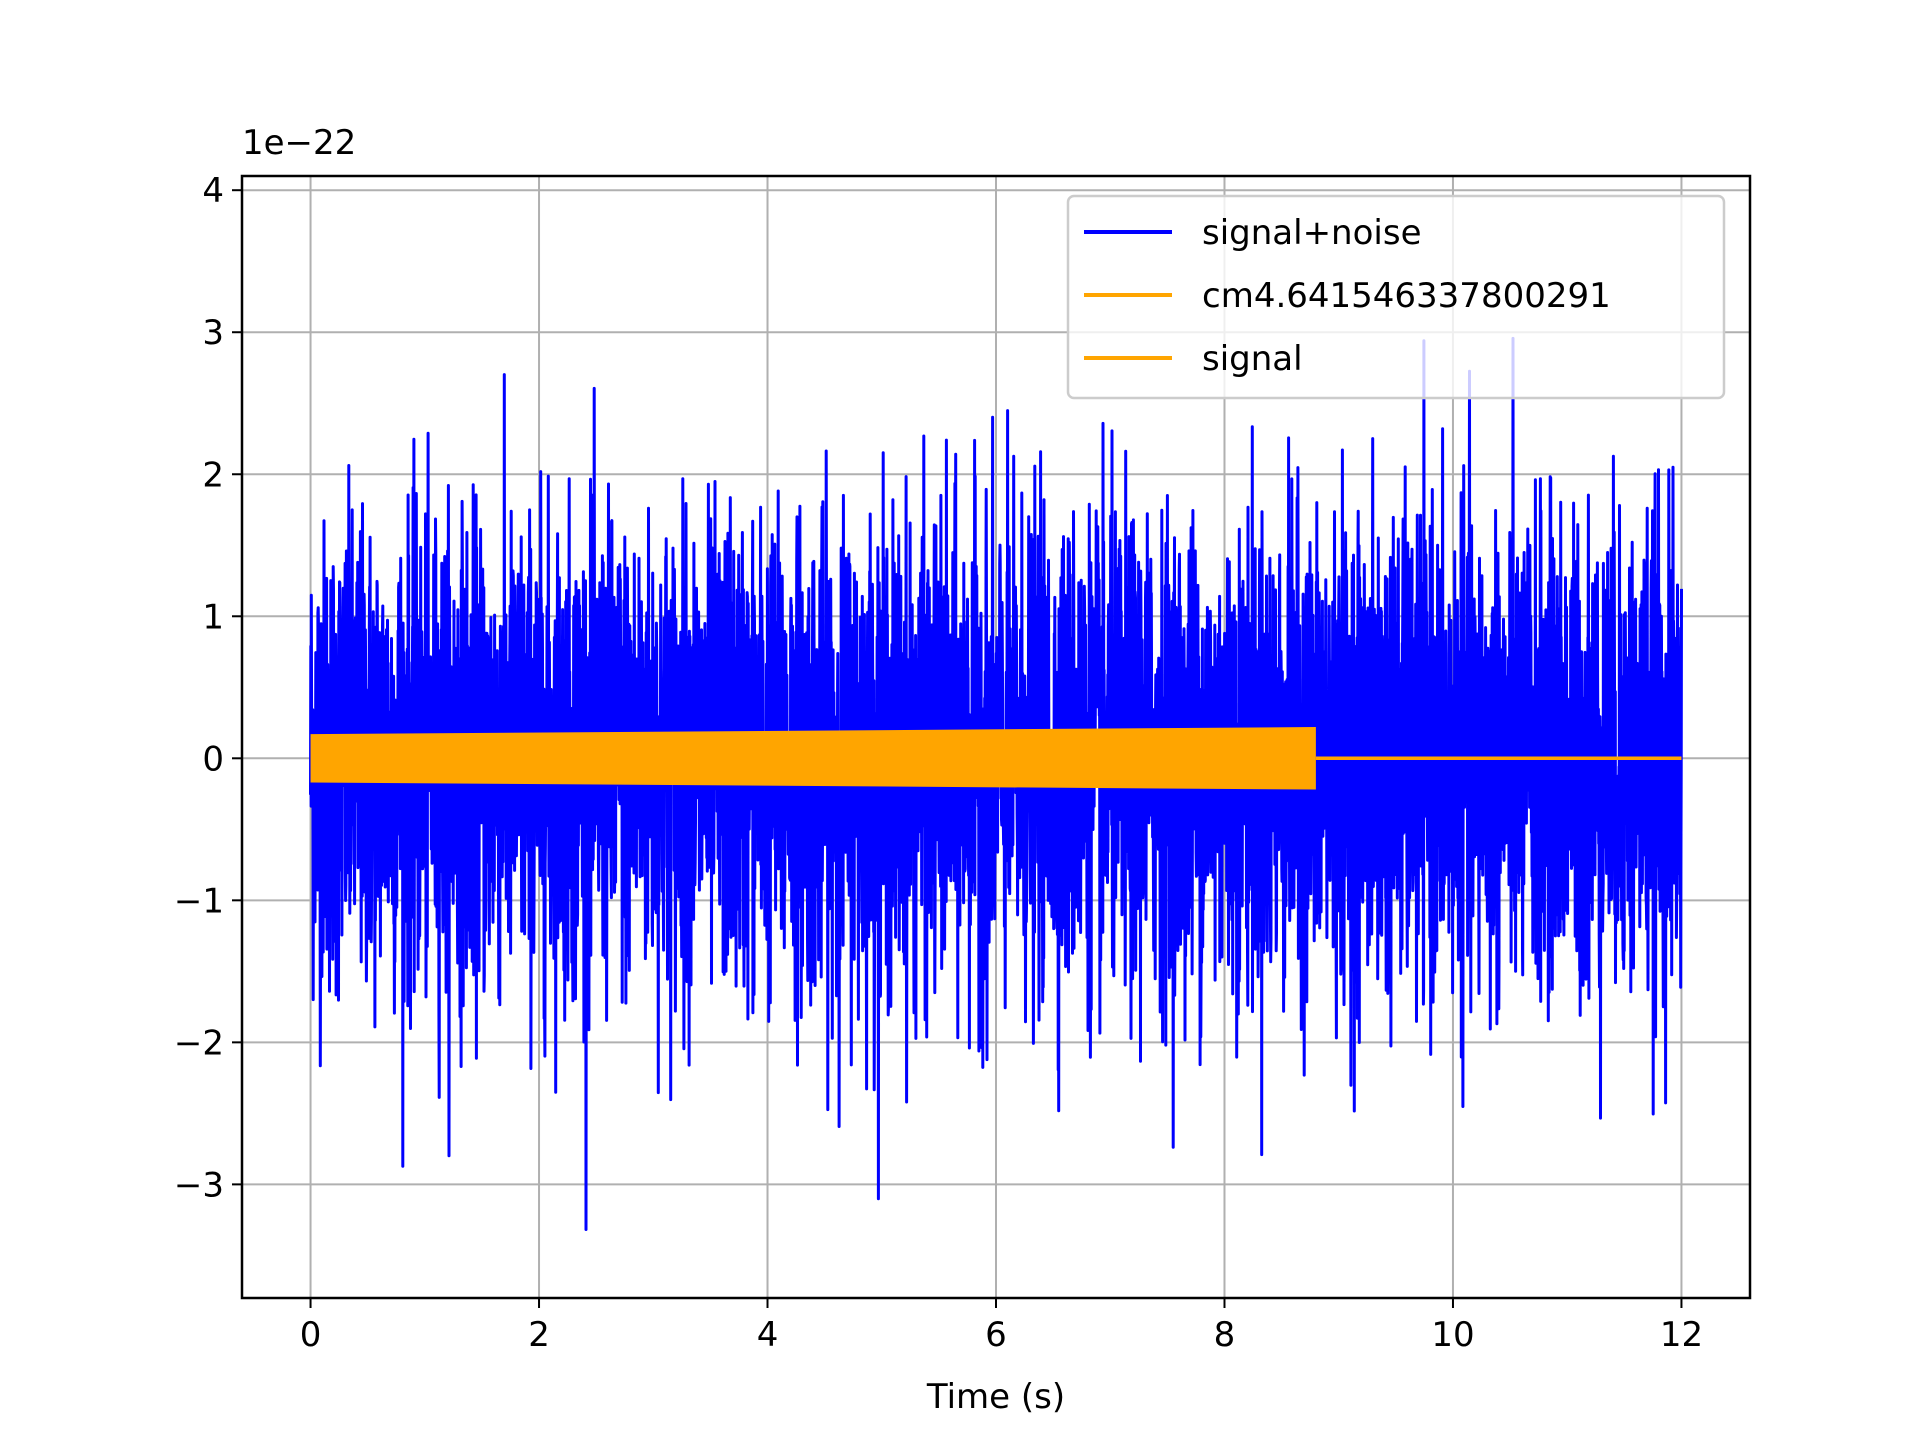 This screenshot has height=1440, width=1920. Describe the element at coordinates (1252, 359) in the screenshot. I see `legend-label-signal: signal` at that location.